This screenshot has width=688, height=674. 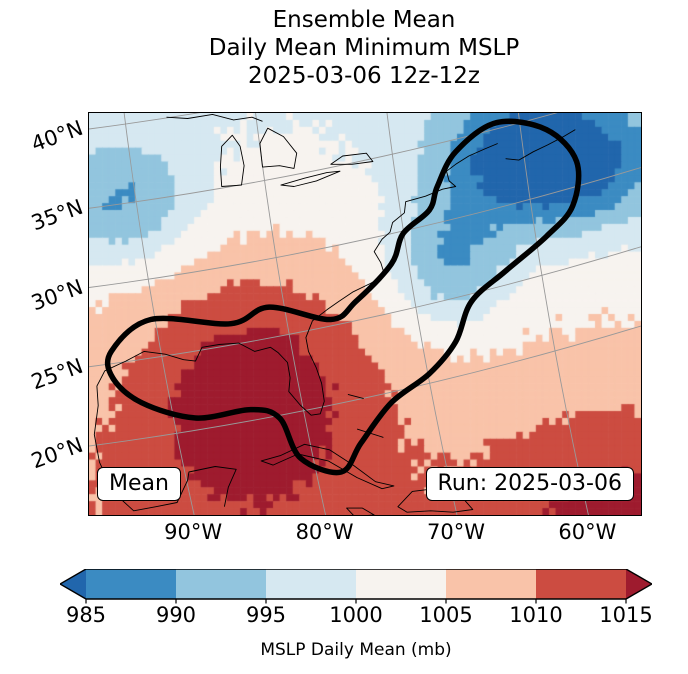 I want to click on title-line-2: Daily Mean Minimum MSLP, so click(x=364, y=48).